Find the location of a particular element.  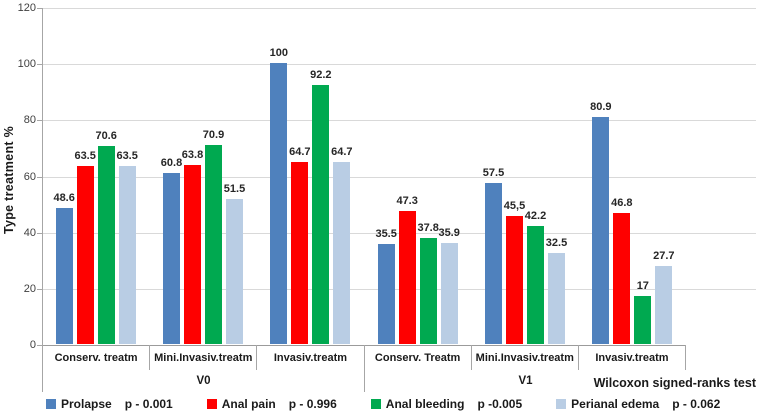

bar-value-label: 35.9 is located at coordinates (449, 233).